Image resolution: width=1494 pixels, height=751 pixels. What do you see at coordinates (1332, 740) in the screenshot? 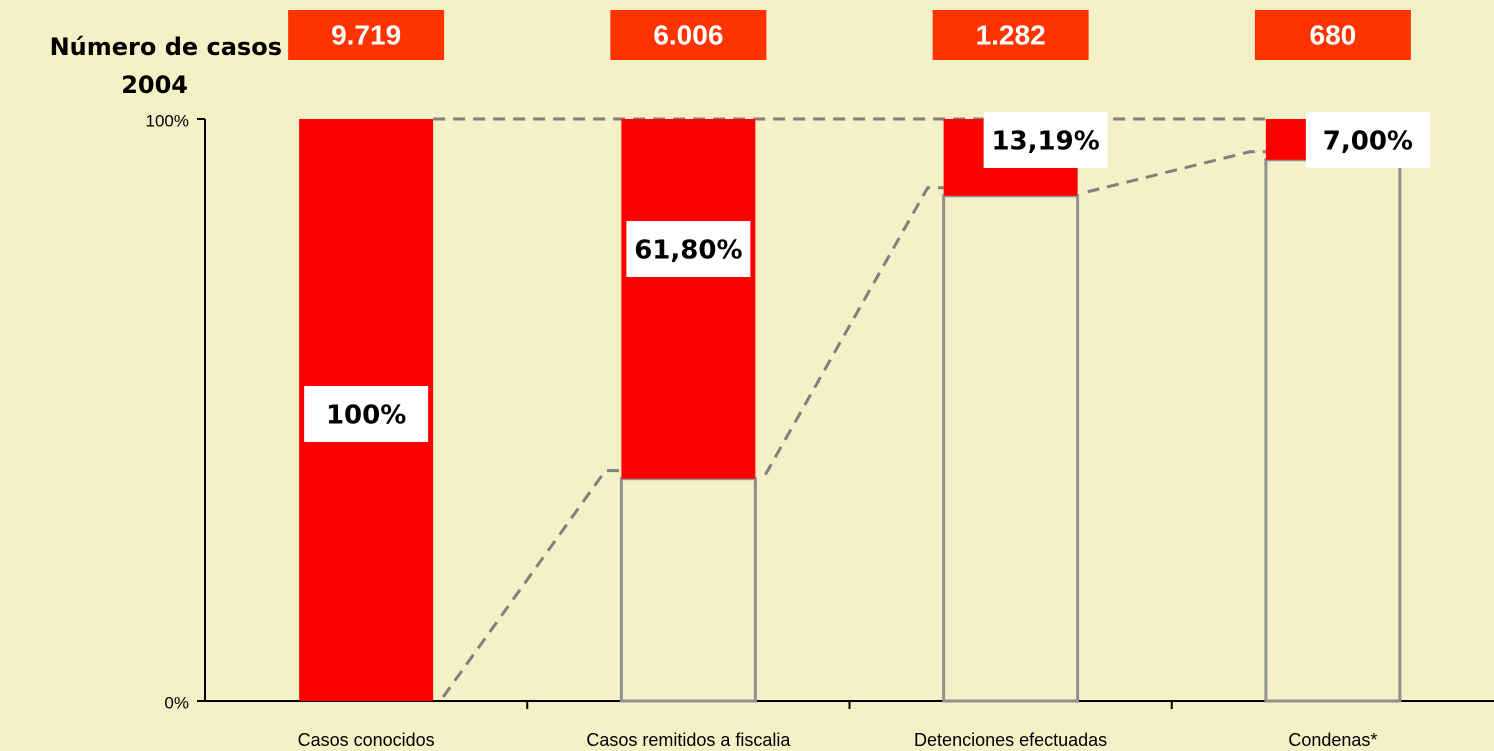
I see `x-tick-label: Condenas*` at bounding box center [1332, 740].